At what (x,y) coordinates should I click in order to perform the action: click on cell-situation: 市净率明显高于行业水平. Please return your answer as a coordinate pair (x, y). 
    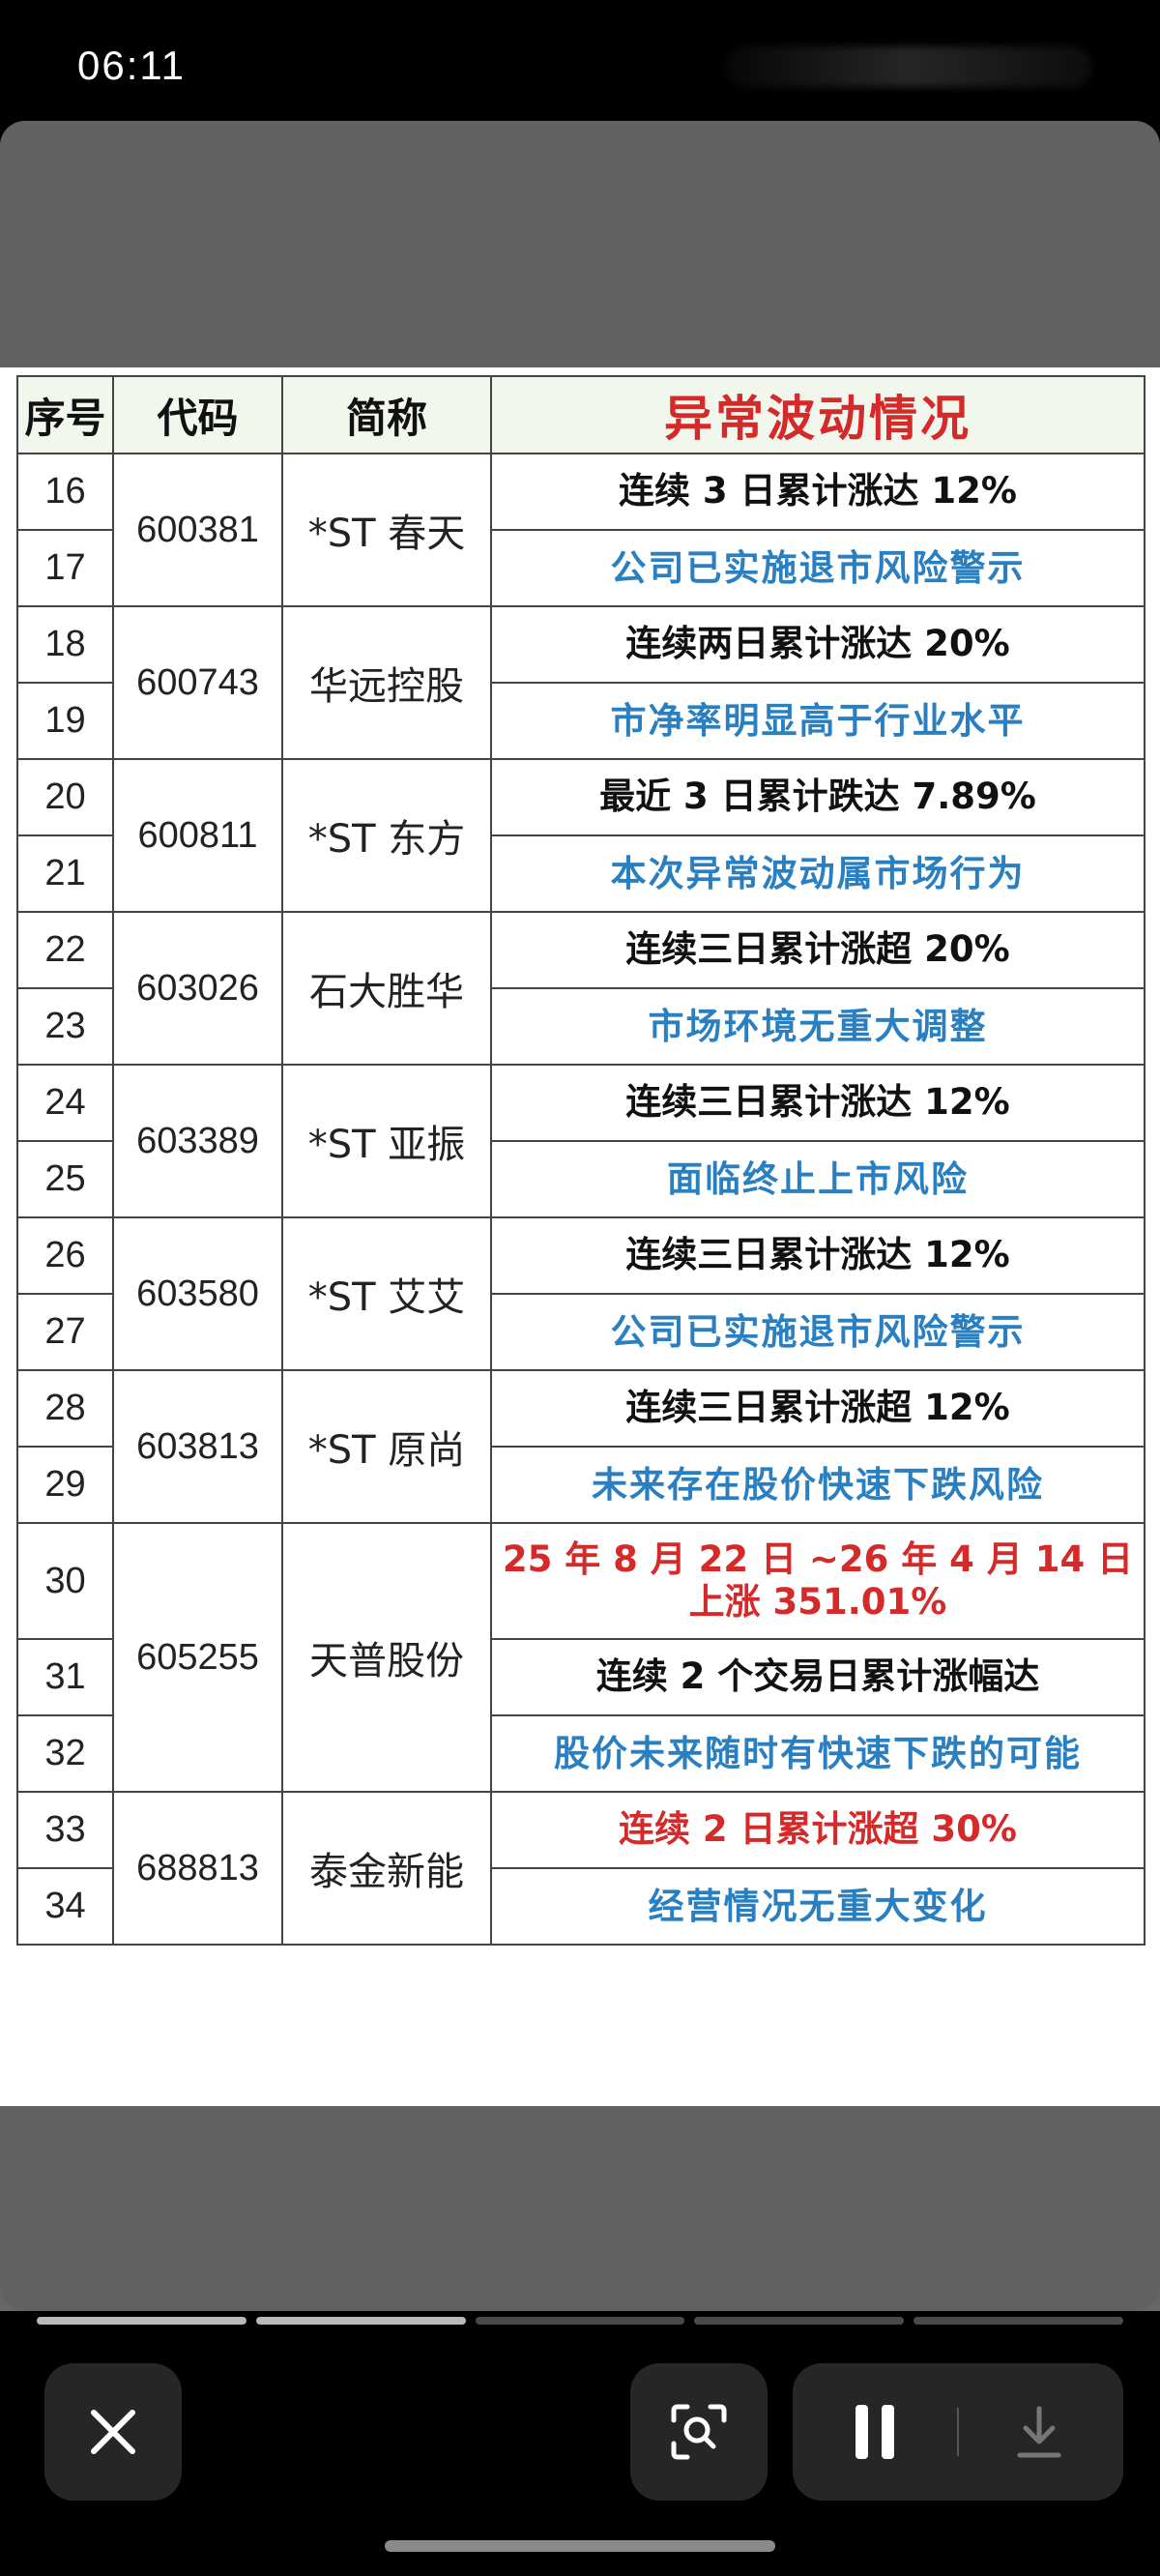
    Looking at the image, I should click on (818, 721).